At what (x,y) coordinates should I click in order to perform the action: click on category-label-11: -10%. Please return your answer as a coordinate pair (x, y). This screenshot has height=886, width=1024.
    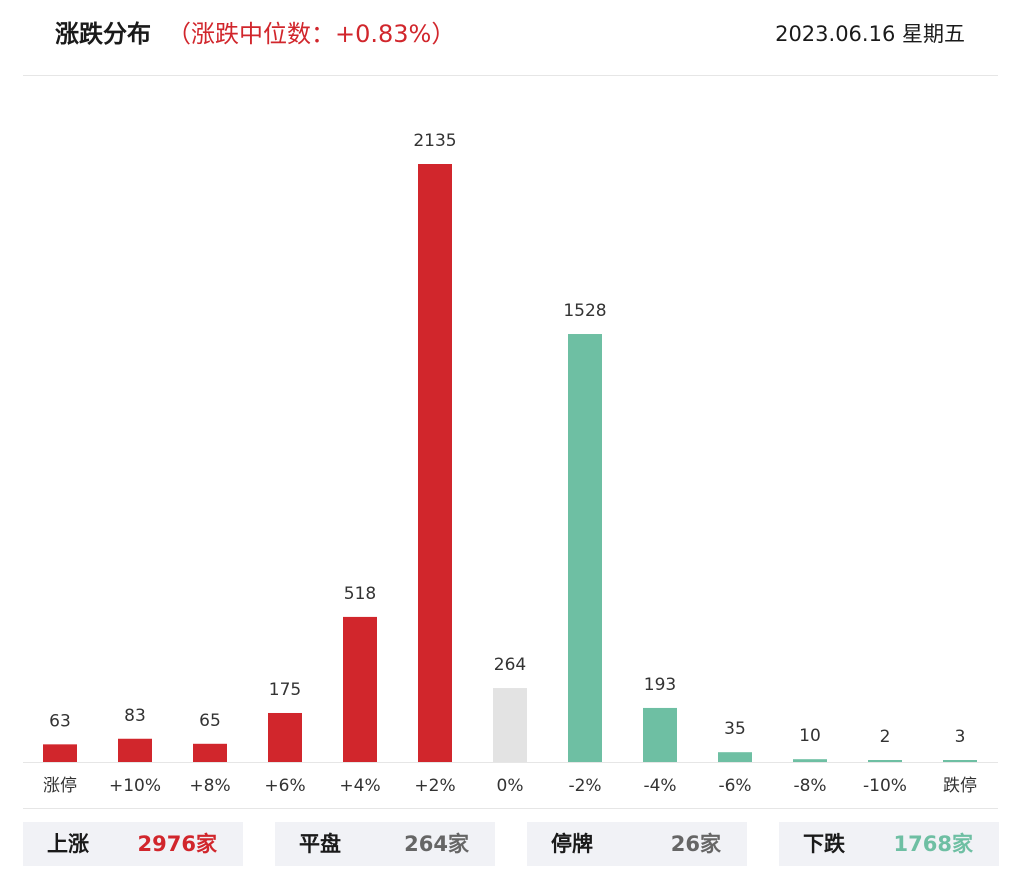
    Looking at the image, I should click on (885, 786).